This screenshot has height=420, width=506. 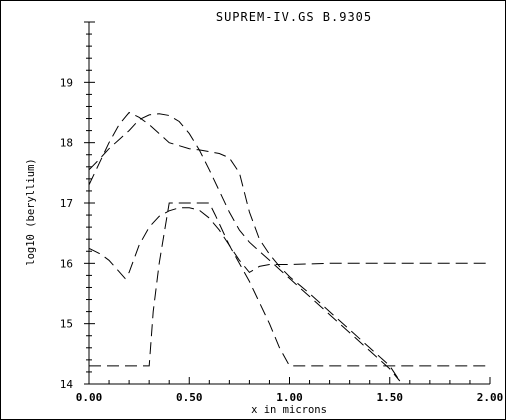 What do you see at coordinates (89, 397) in the screenshot?
I see `x-tick-label: 0.00` at bounding box center [89, 397].